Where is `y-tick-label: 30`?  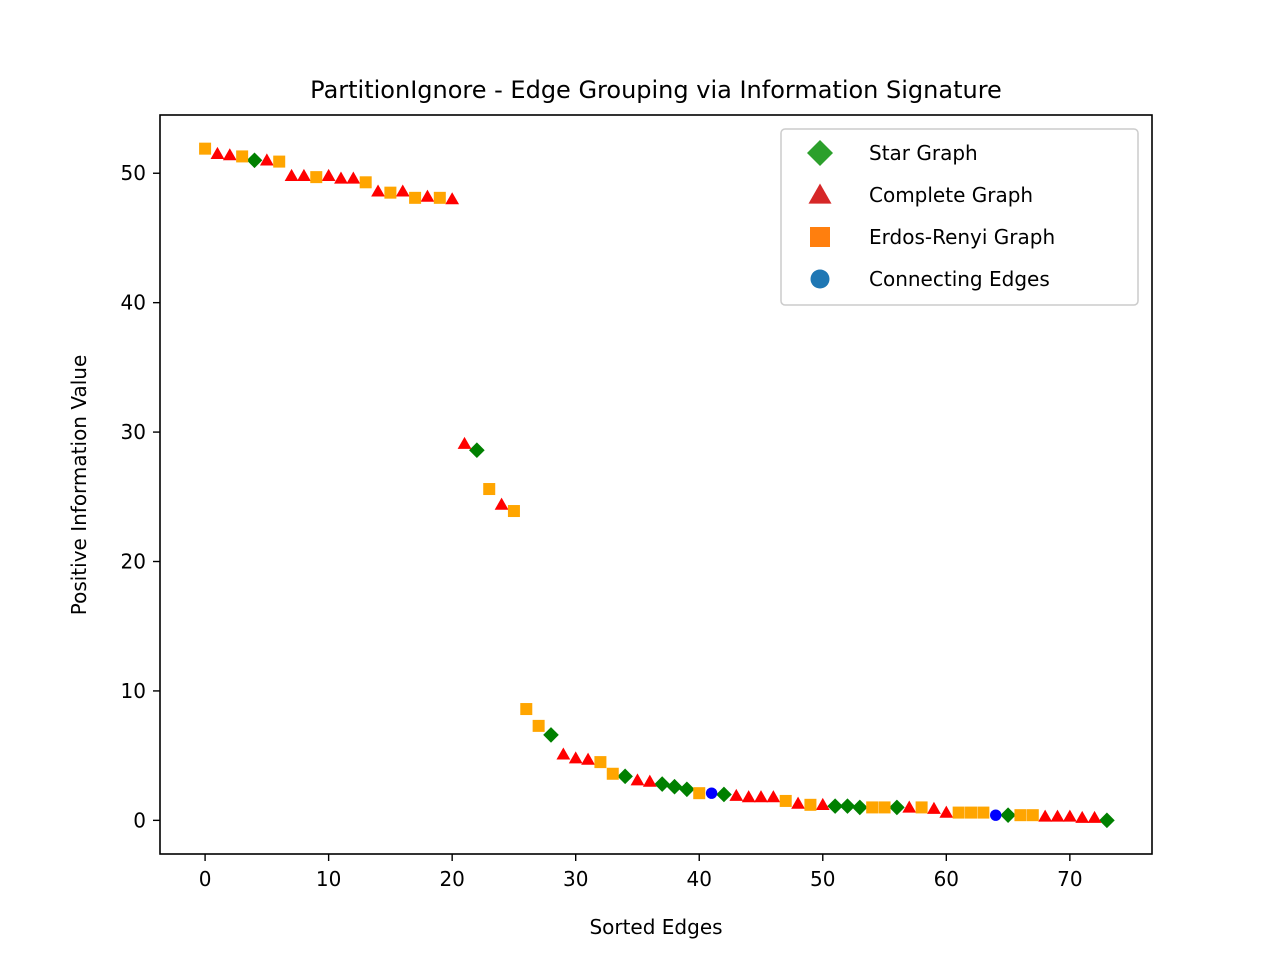 y-tick-label: 30 is located at coordinates (133, 432).